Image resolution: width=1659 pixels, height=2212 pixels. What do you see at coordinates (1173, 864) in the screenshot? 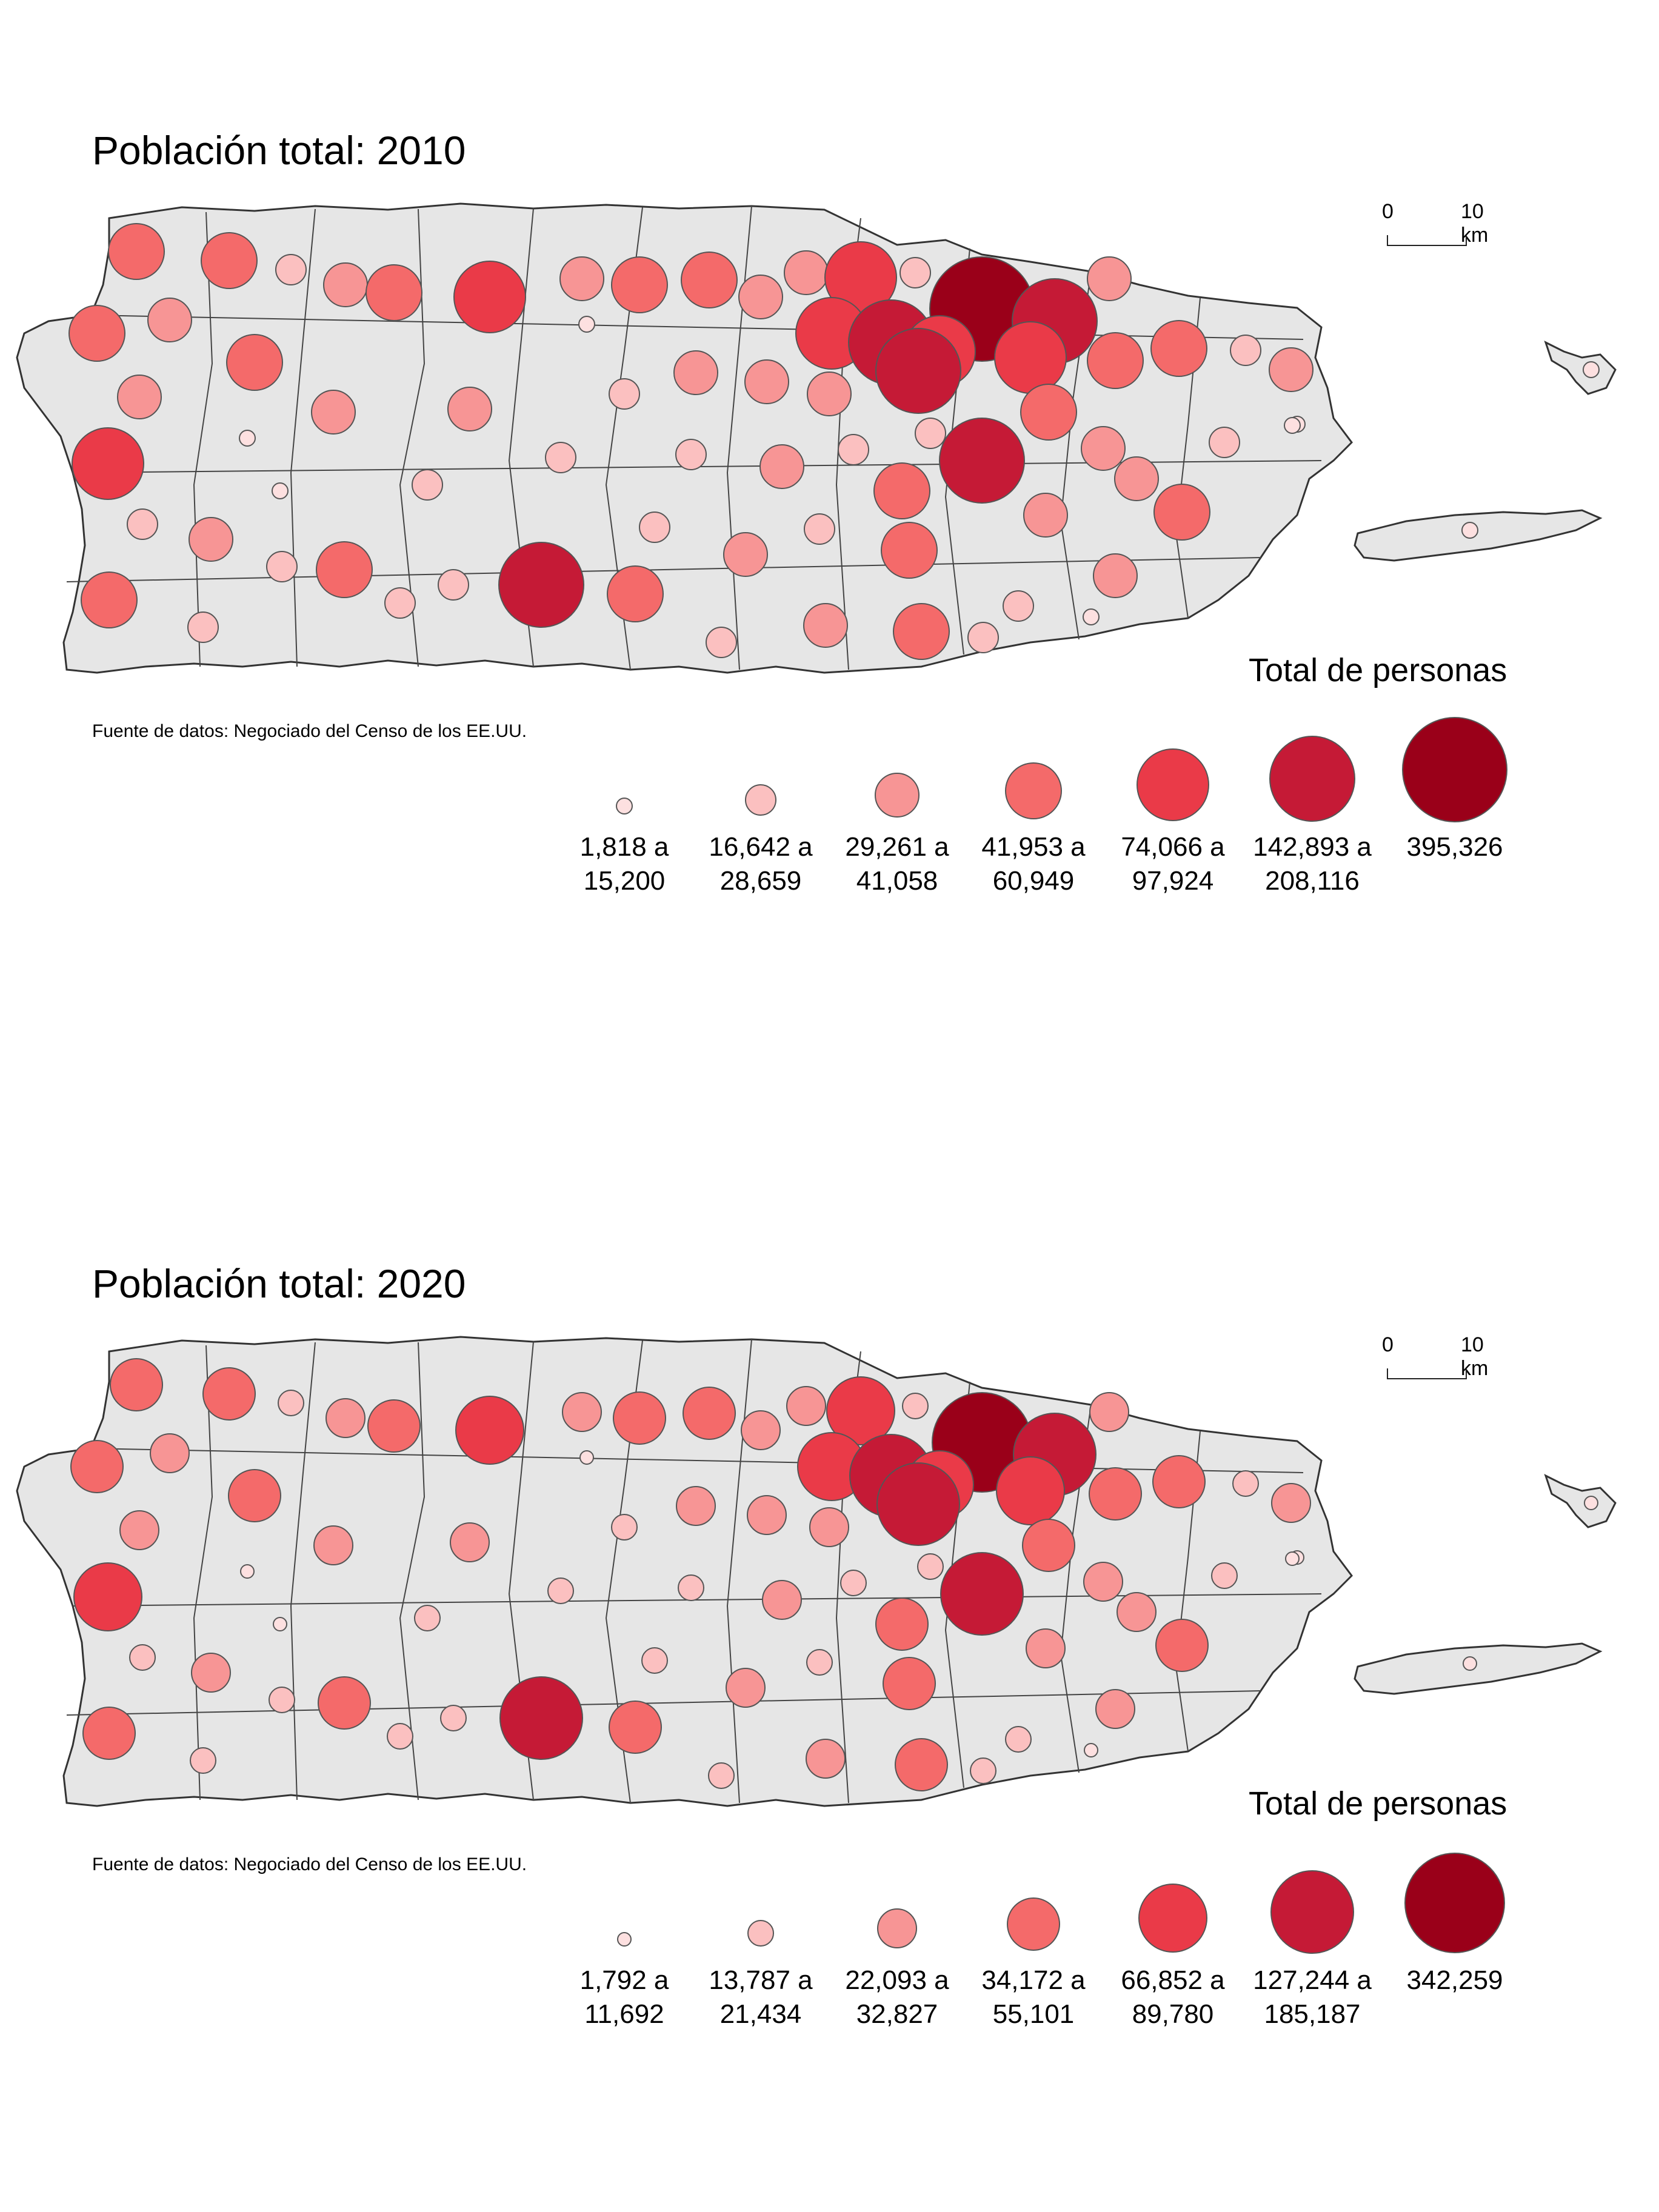
I see `legend-label: 74,066 a 97,924` at bounding box center [1173, 864].